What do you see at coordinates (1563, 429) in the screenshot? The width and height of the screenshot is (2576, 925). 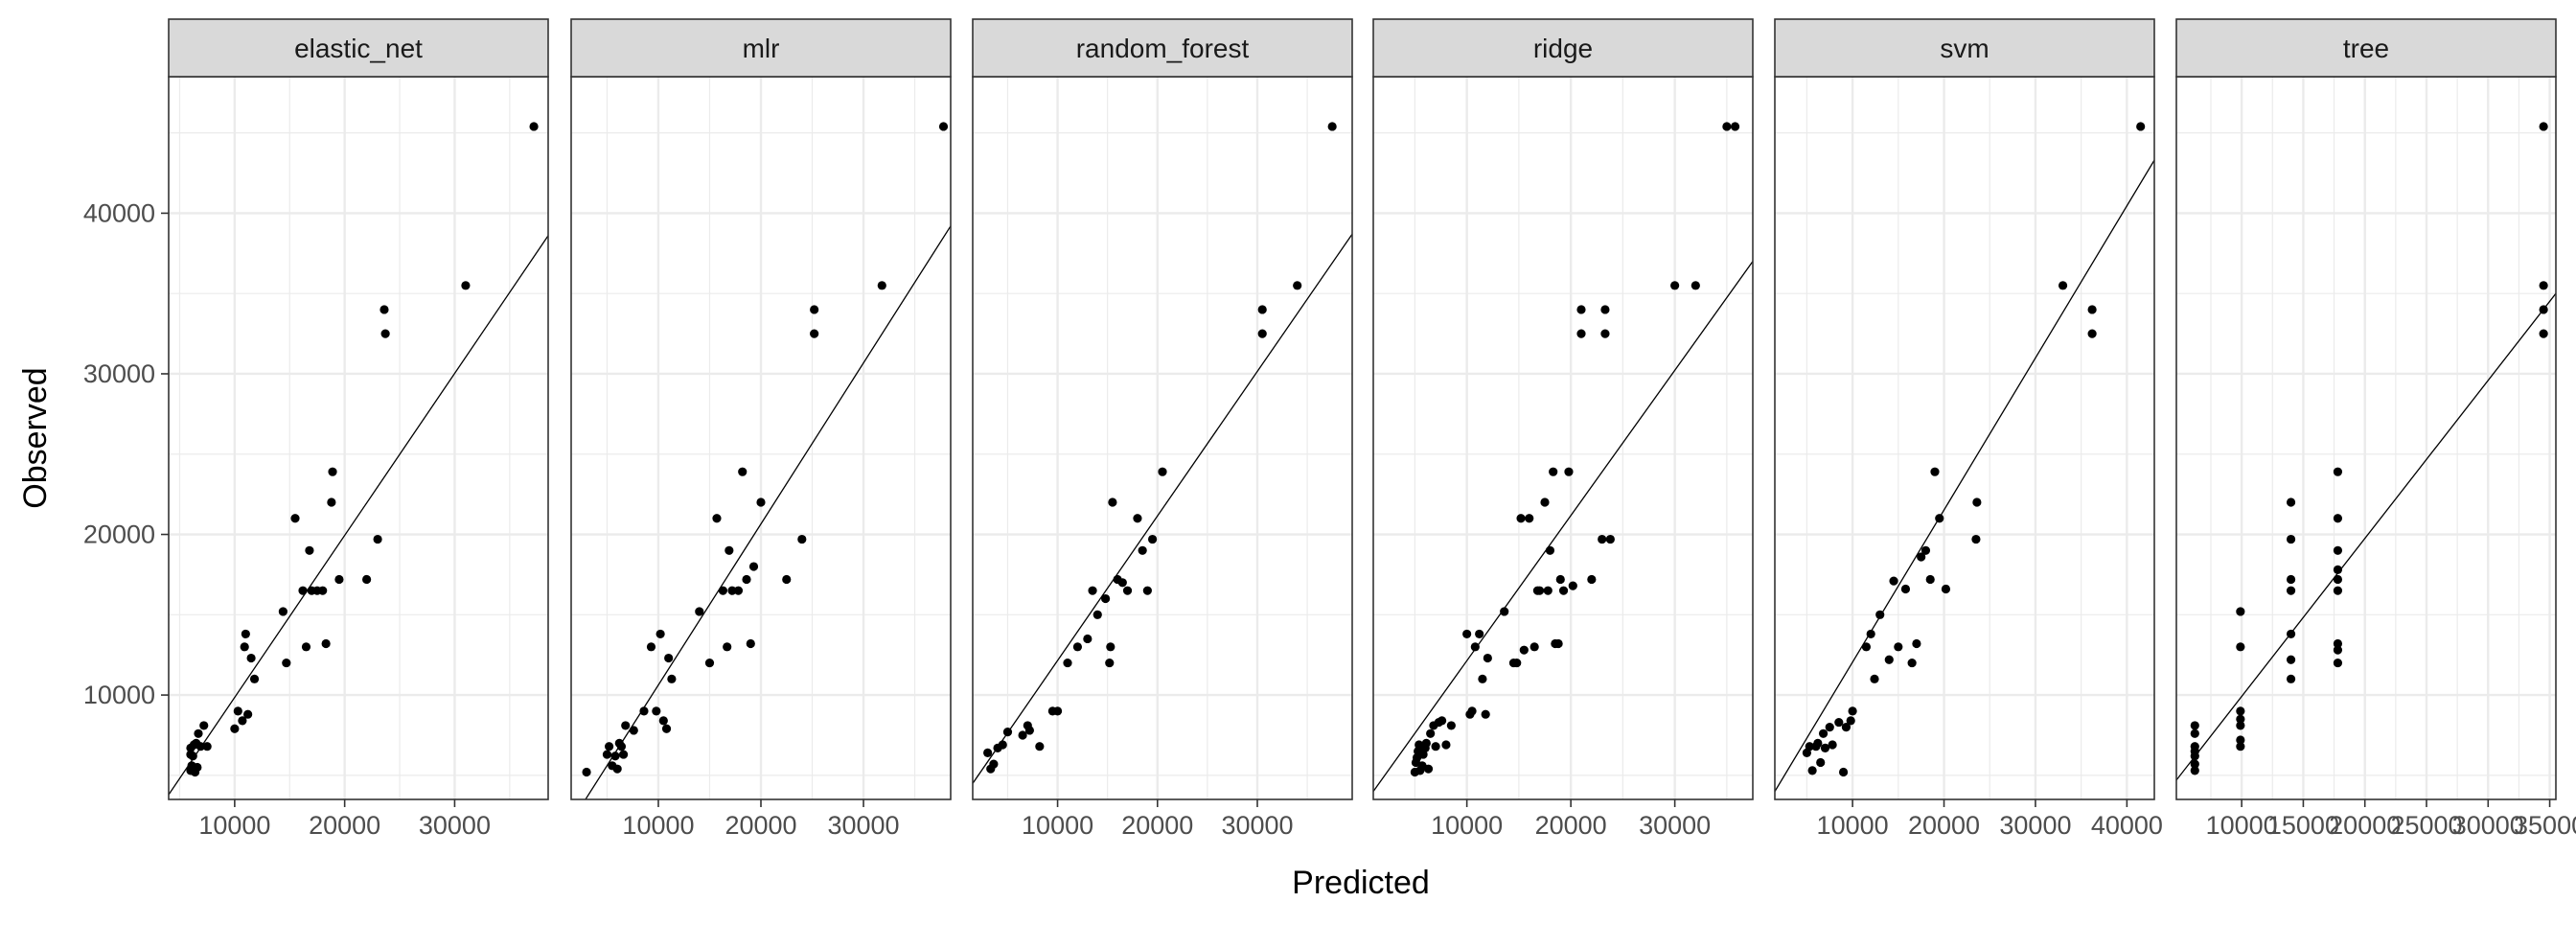 I see `facet-panel-ridge: ridge 10000 20000 30000` at bounding box center [1563, 429].